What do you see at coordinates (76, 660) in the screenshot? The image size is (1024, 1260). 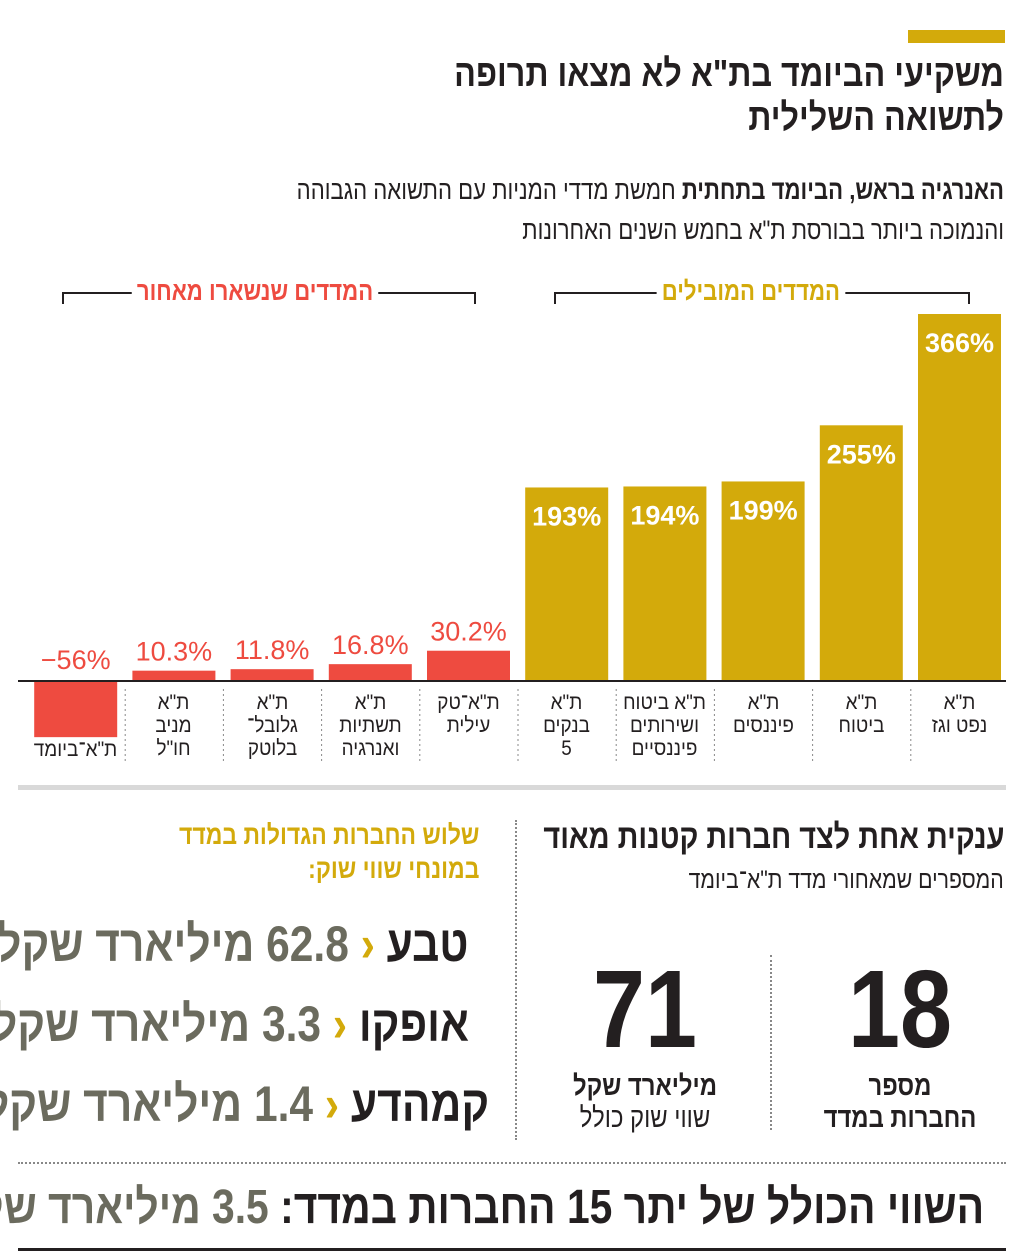 I see `data-label: −56%` at bounding box center [76, 660].